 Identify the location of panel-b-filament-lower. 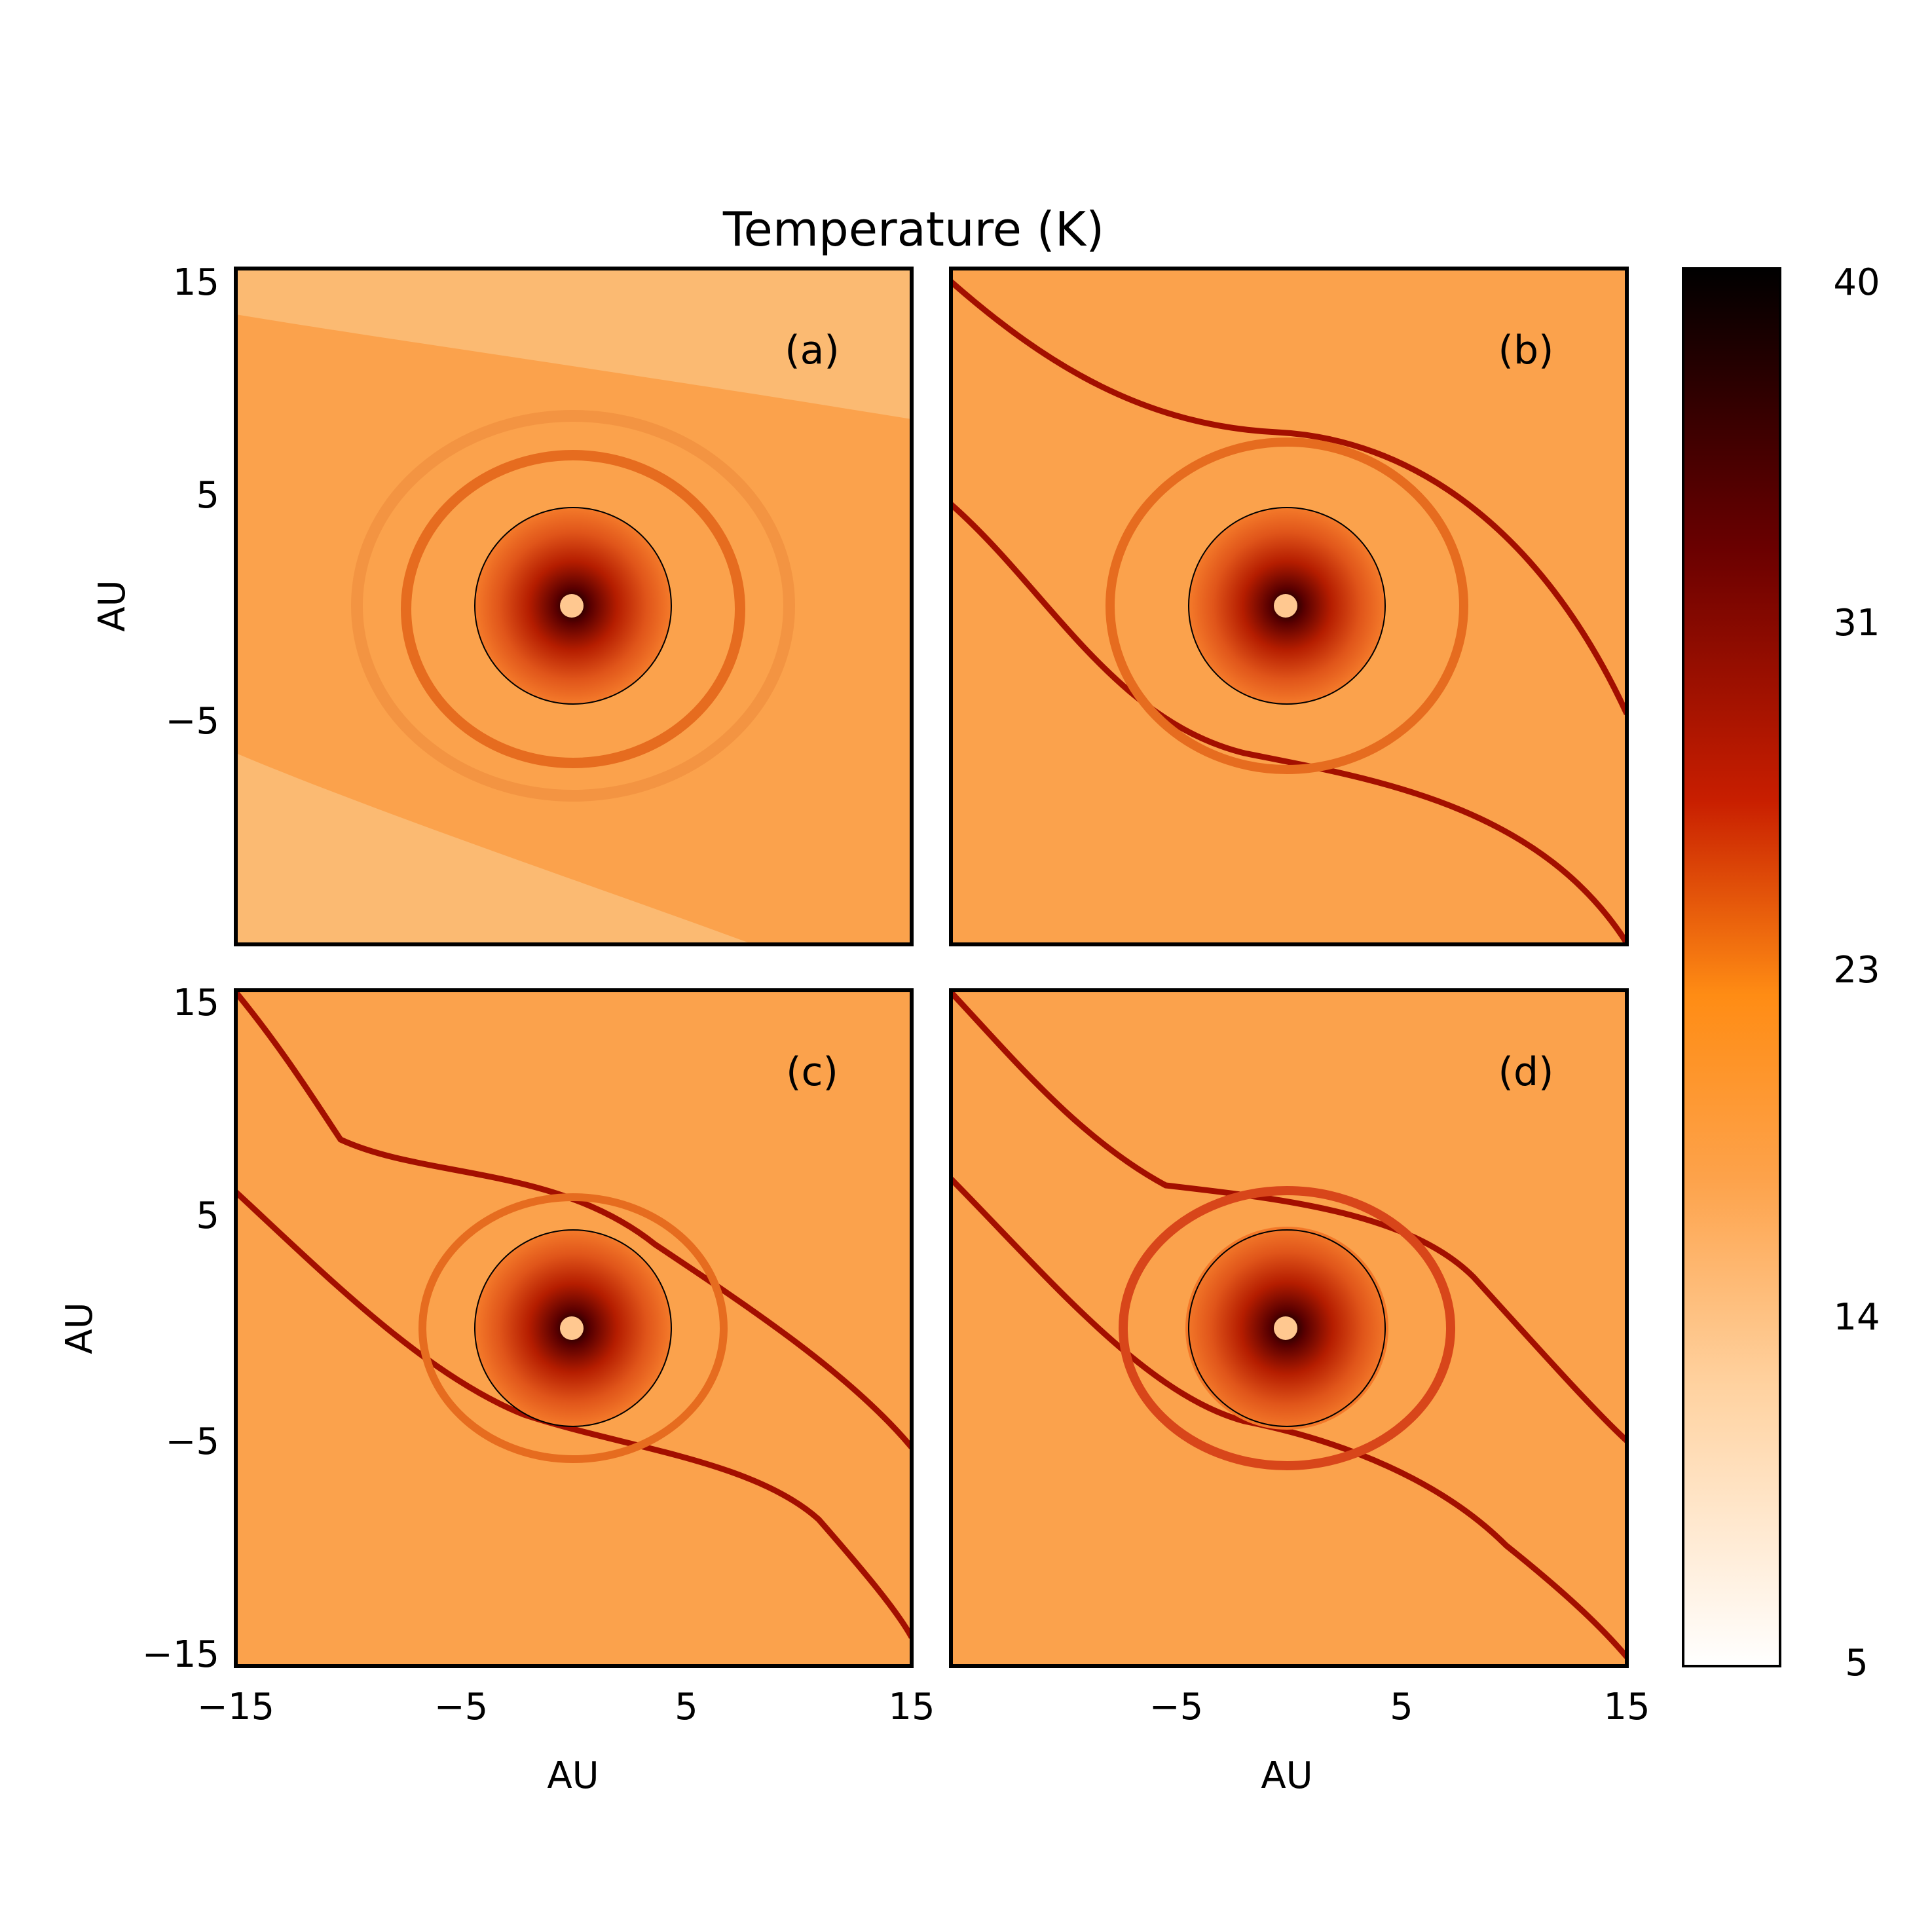
(1289, 723).